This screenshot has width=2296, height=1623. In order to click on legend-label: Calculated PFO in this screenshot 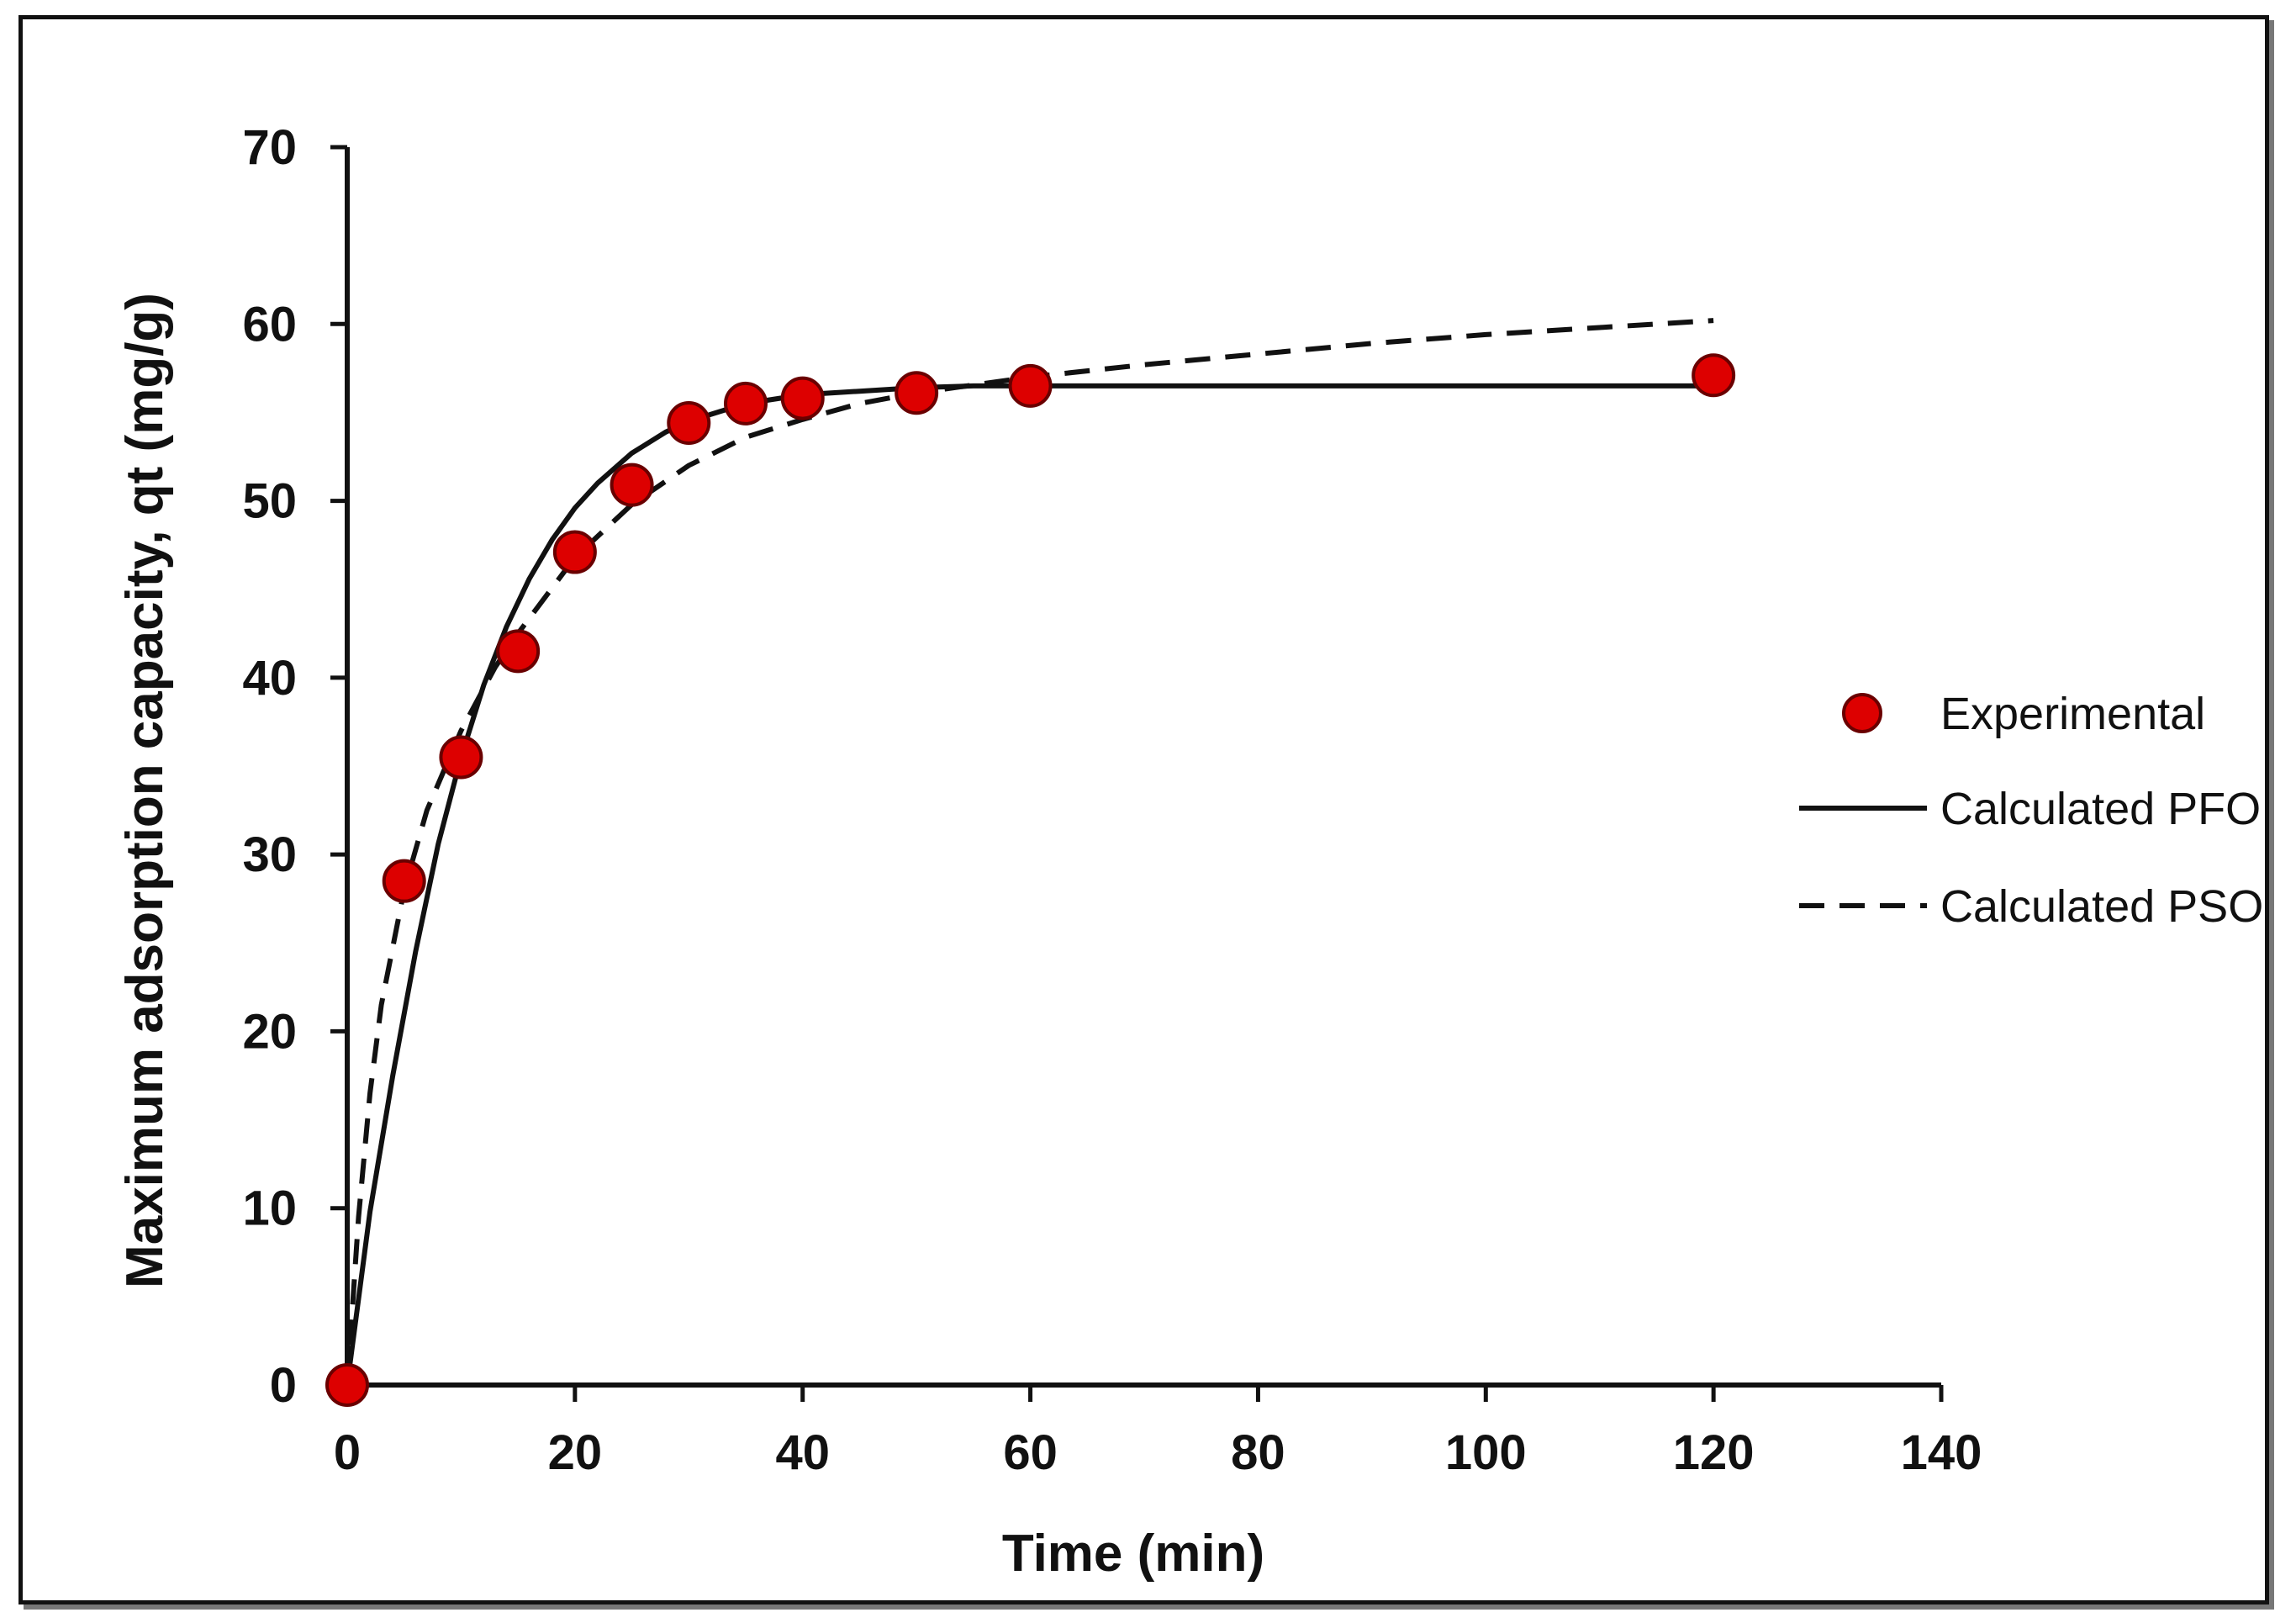, I will do `click(2100, 809)`.